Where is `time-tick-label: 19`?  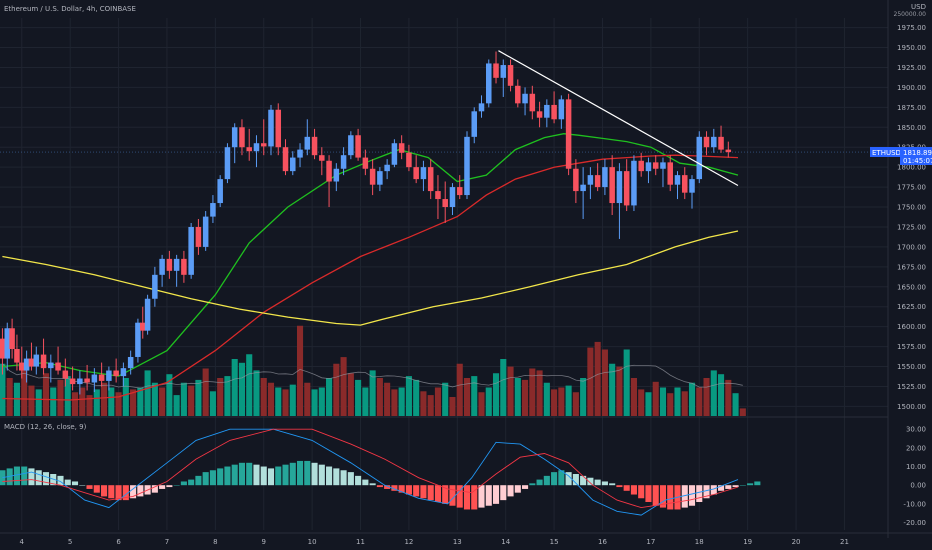
time-tick-label: 19 is located at coordinates (747, 542).